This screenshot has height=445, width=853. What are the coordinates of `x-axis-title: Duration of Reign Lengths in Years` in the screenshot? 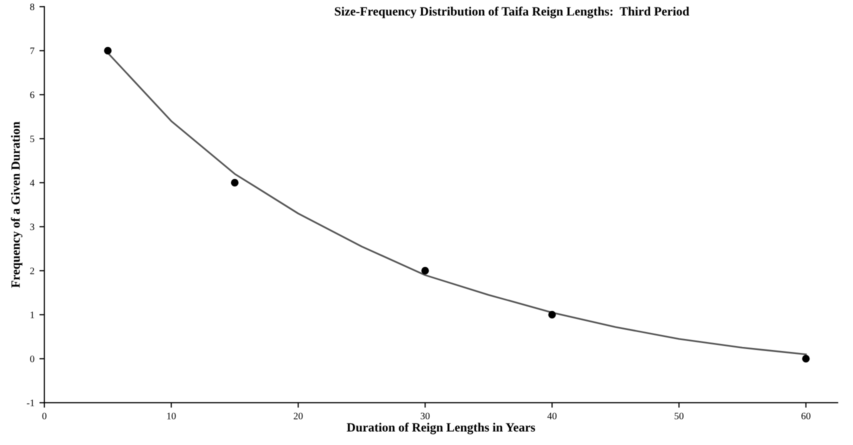 It's located at (441, 428).